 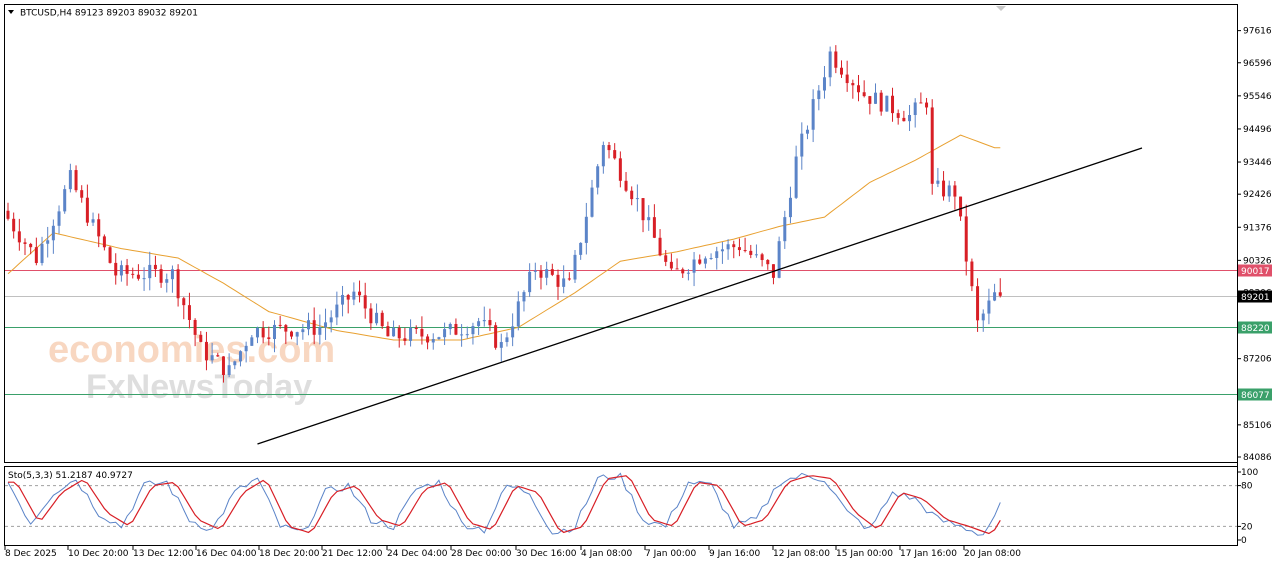 I want to click on watermark-line2: FxNewsToday, so click(x=199, y=387).